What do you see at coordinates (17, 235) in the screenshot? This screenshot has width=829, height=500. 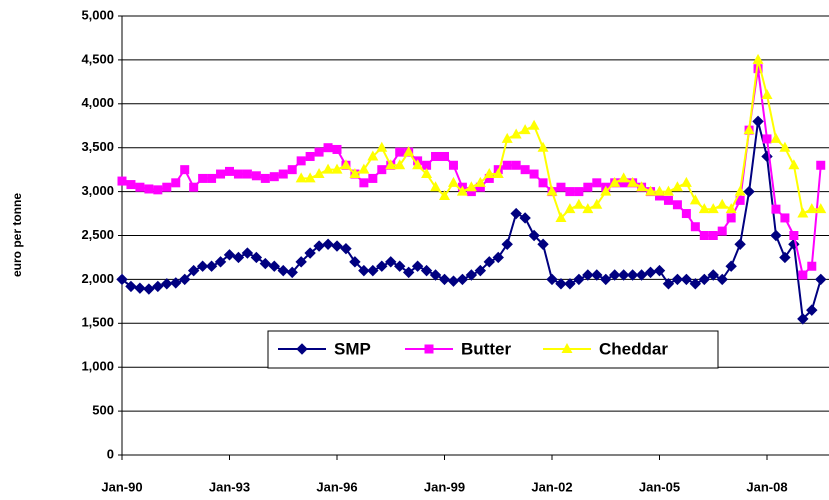 I see `y-axis-label: euro per tonne` at bounding box center [17, 235].